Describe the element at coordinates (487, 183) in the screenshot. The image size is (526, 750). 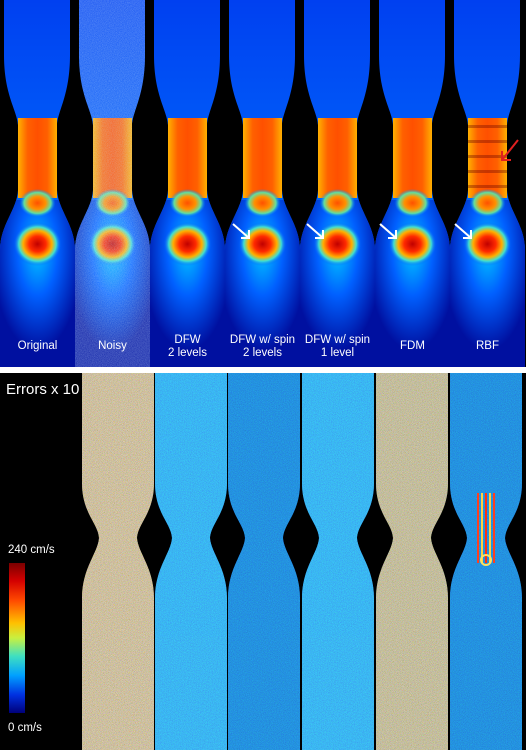
I see `vessel-rbf` at that location.